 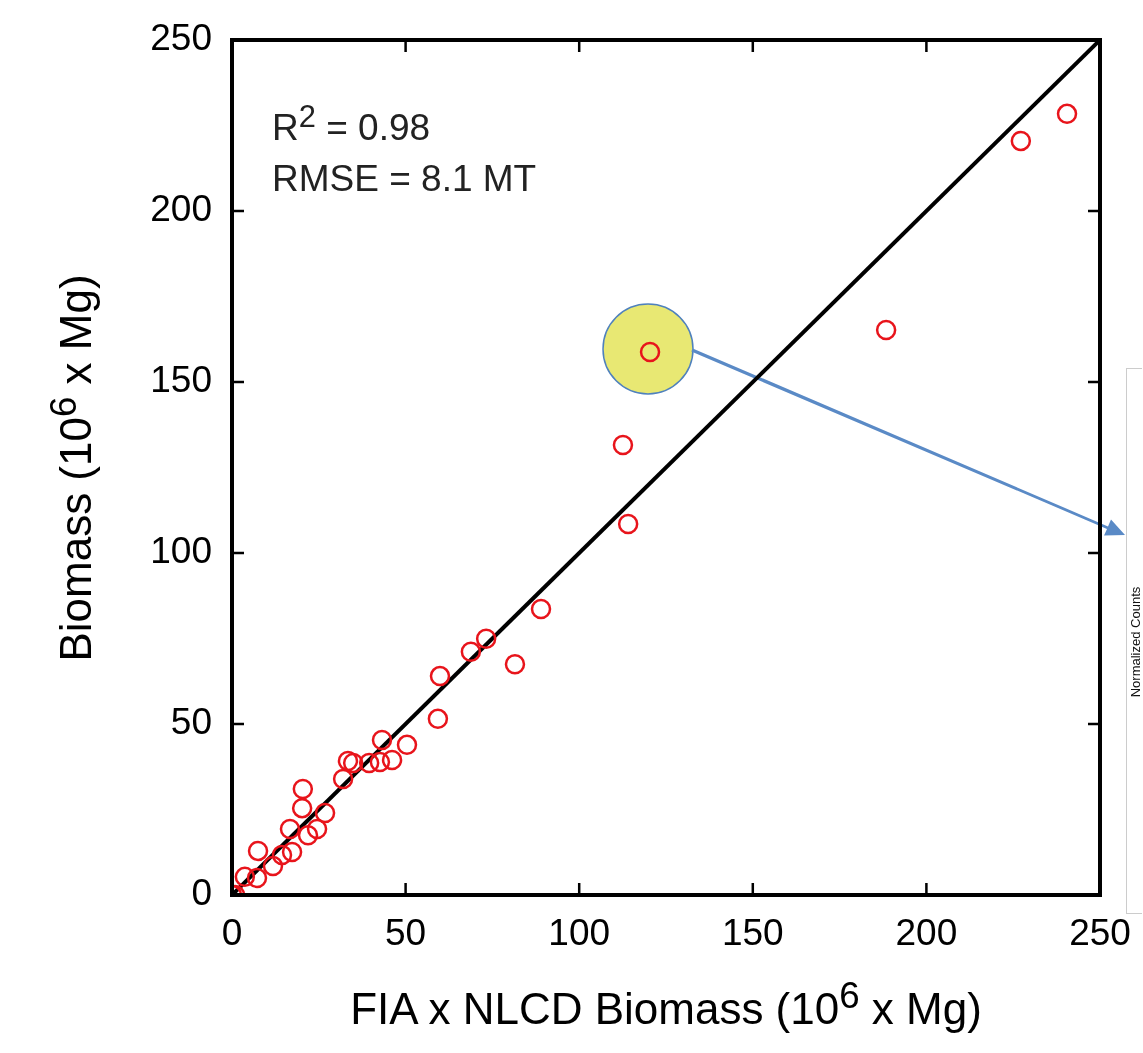 I want to click on panel-frame: Normalized Counts, so click(x=1134, y=641).